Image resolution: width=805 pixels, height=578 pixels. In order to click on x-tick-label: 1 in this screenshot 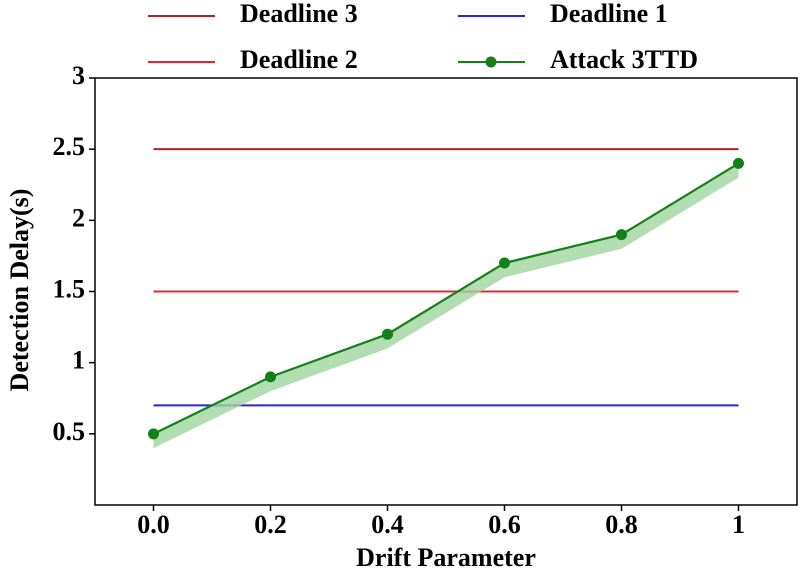, I will do `click(738, 524)`.